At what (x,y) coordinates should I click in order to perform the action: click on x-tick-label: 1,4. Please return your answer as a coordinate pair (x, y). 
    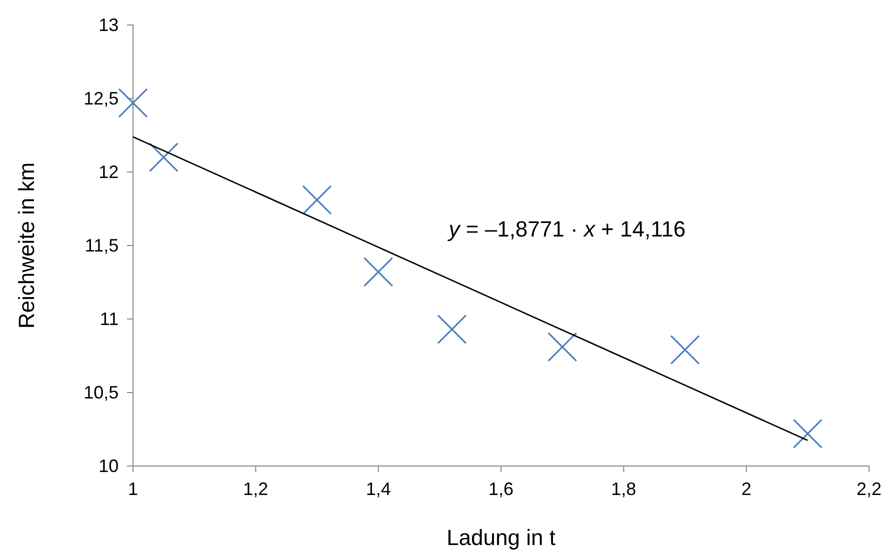
    Looking at the image, I should click on (378, 488).